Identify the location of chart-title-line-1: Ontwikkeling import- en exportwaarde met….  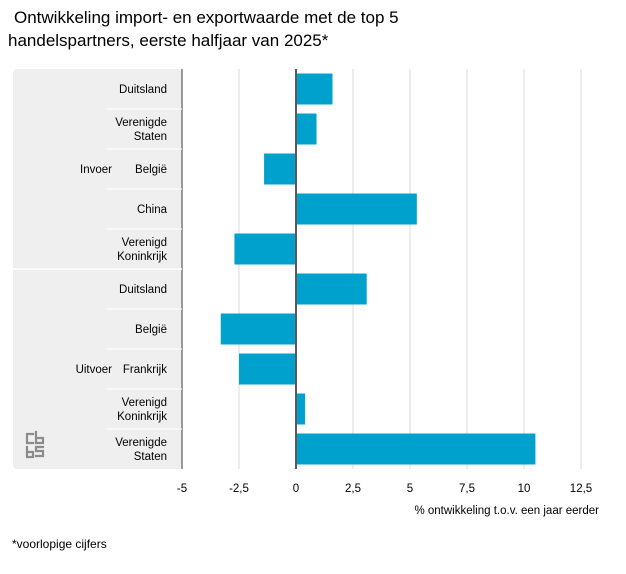
(206, 17).